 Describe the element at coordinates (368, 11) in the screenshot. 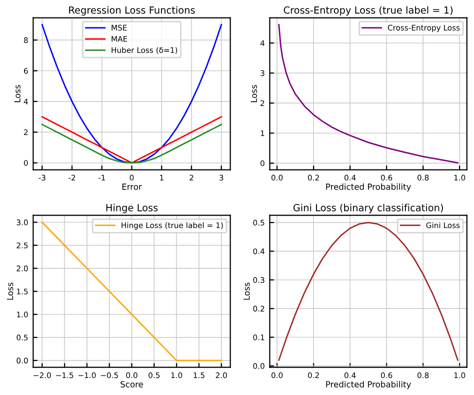

I see `chart-title: Cross-Entropy Loss (true label = 1)` at that location.